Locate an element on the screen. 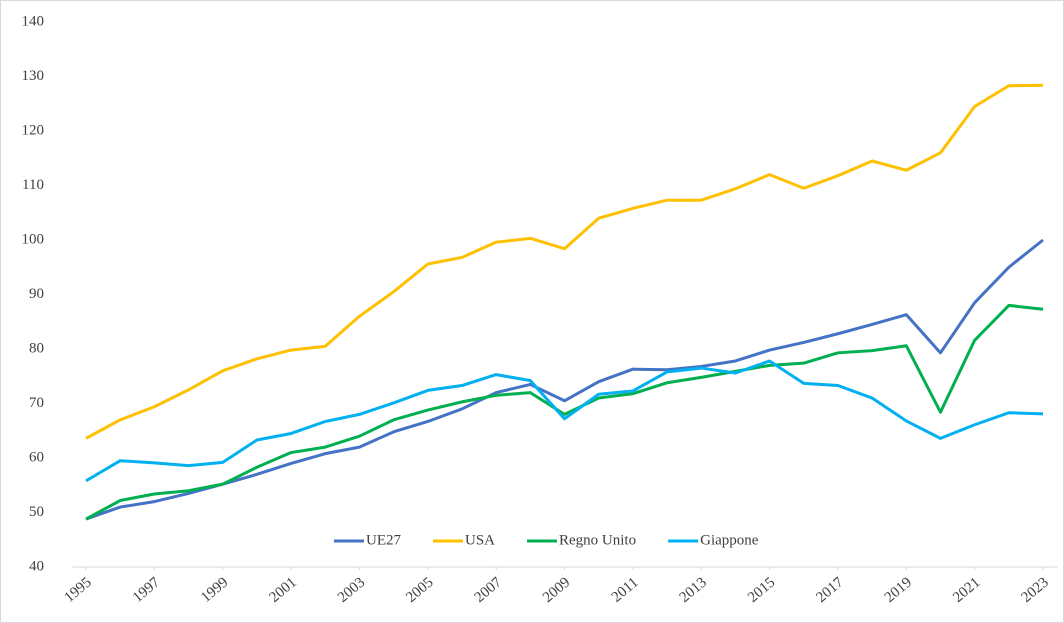  x-tick-label: 1995 is located at coordinates (78, 590).